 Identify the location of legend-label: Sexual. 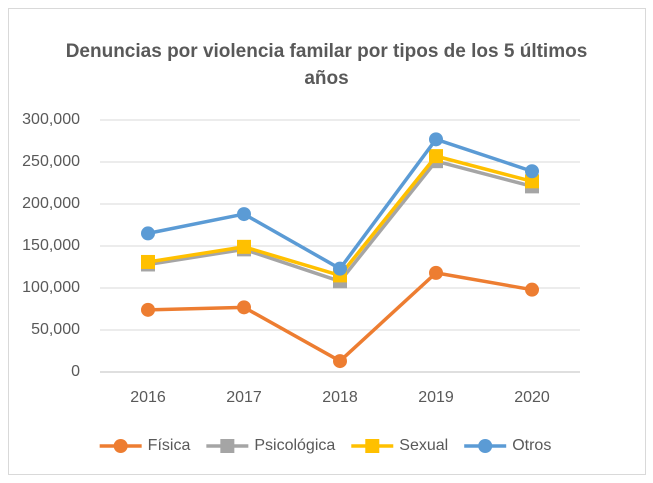
(423, 445).